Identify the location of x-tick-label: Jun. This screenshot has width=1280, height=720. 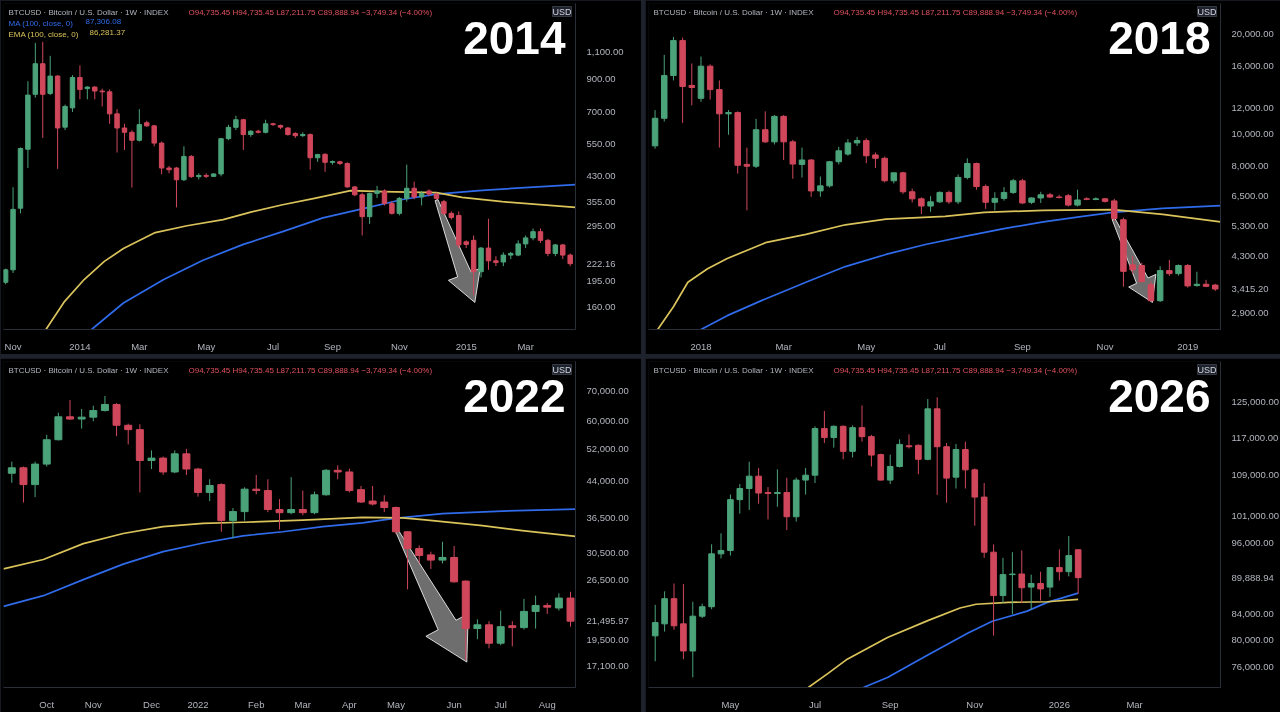
(454, 704).